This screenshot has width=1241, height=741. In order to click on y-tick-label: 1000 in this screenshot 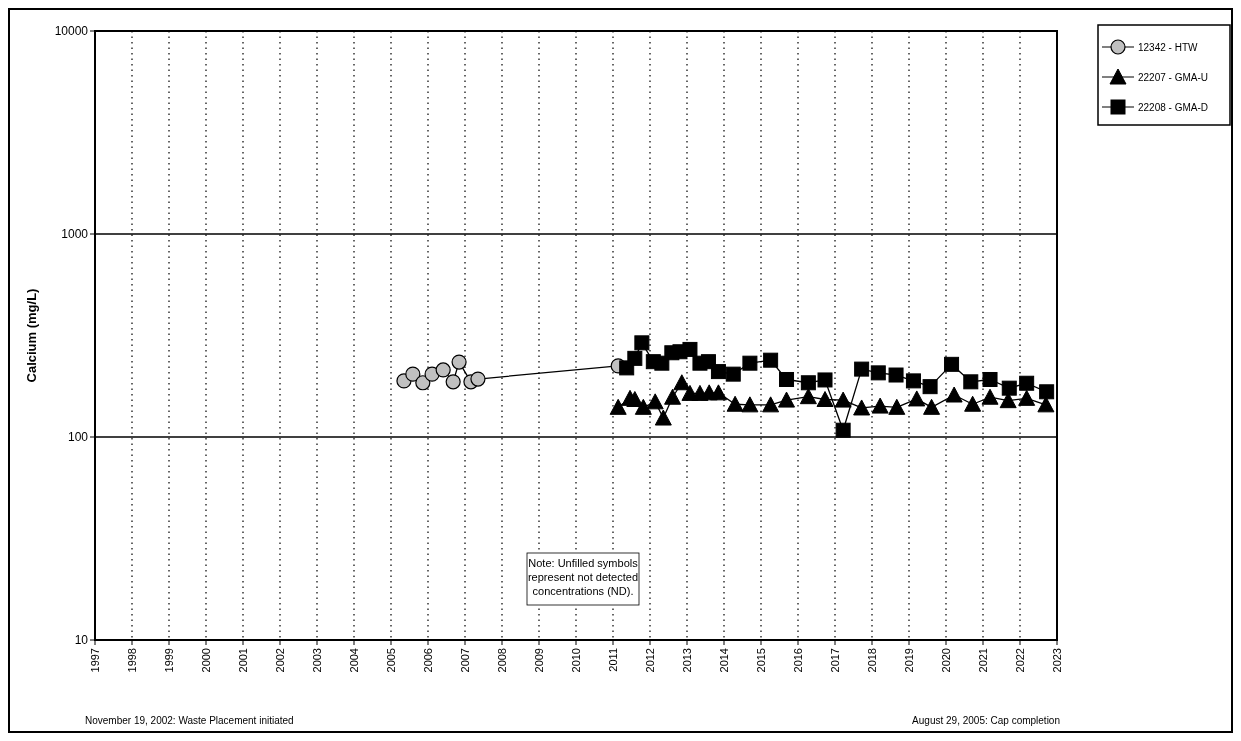, I will do `click(75, 234)`.